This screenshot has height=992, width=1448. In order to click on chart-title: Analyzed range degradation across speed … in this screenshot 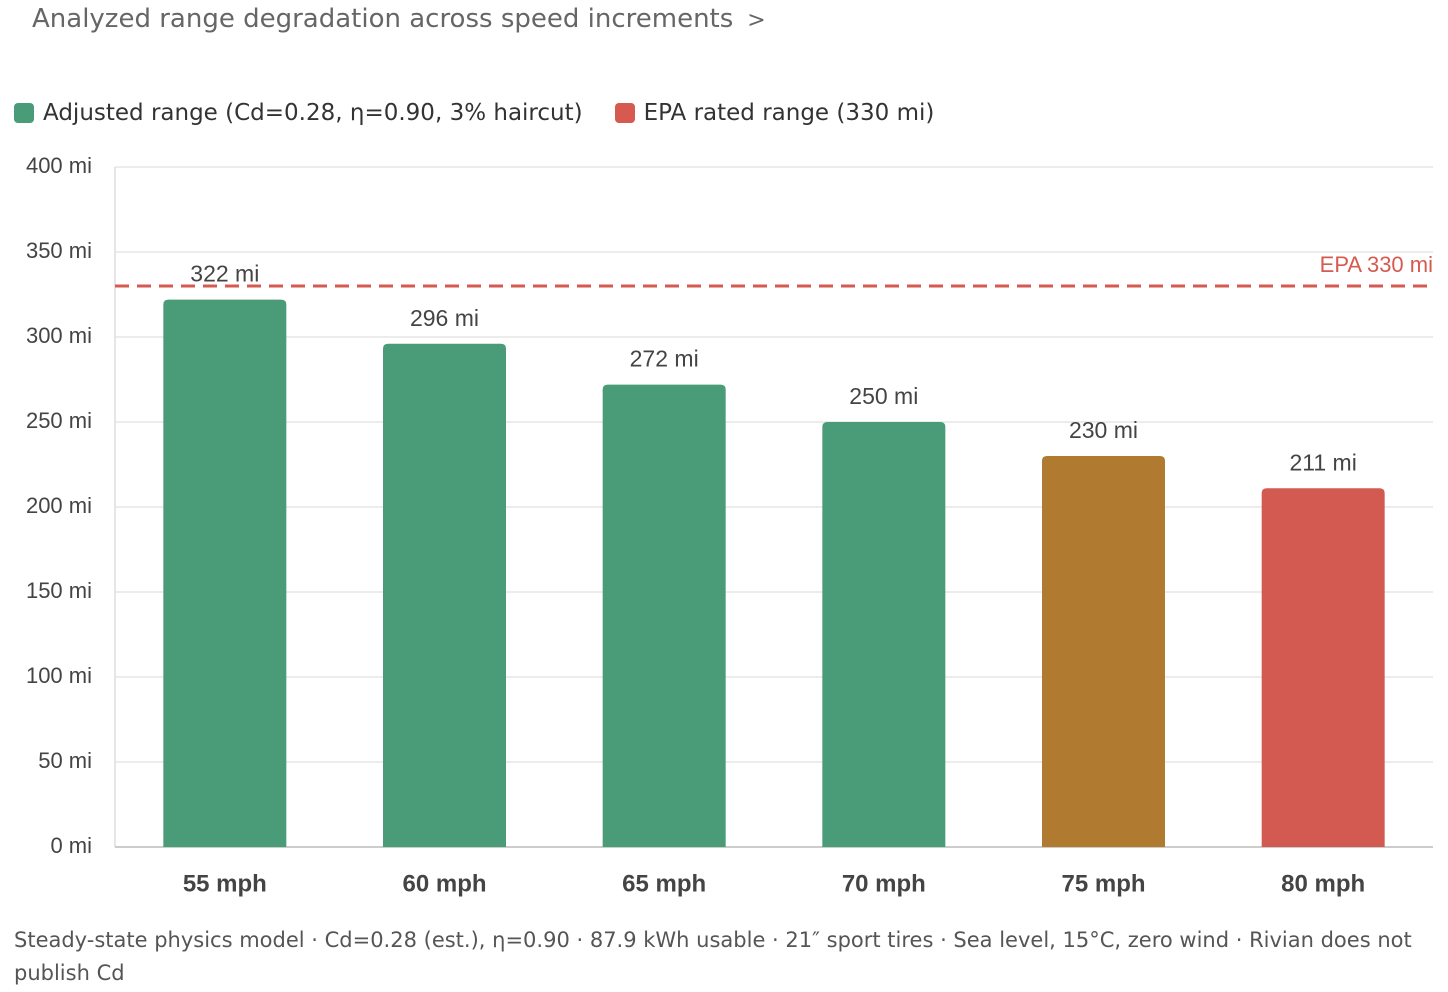, I will do `click(383, 19)`.